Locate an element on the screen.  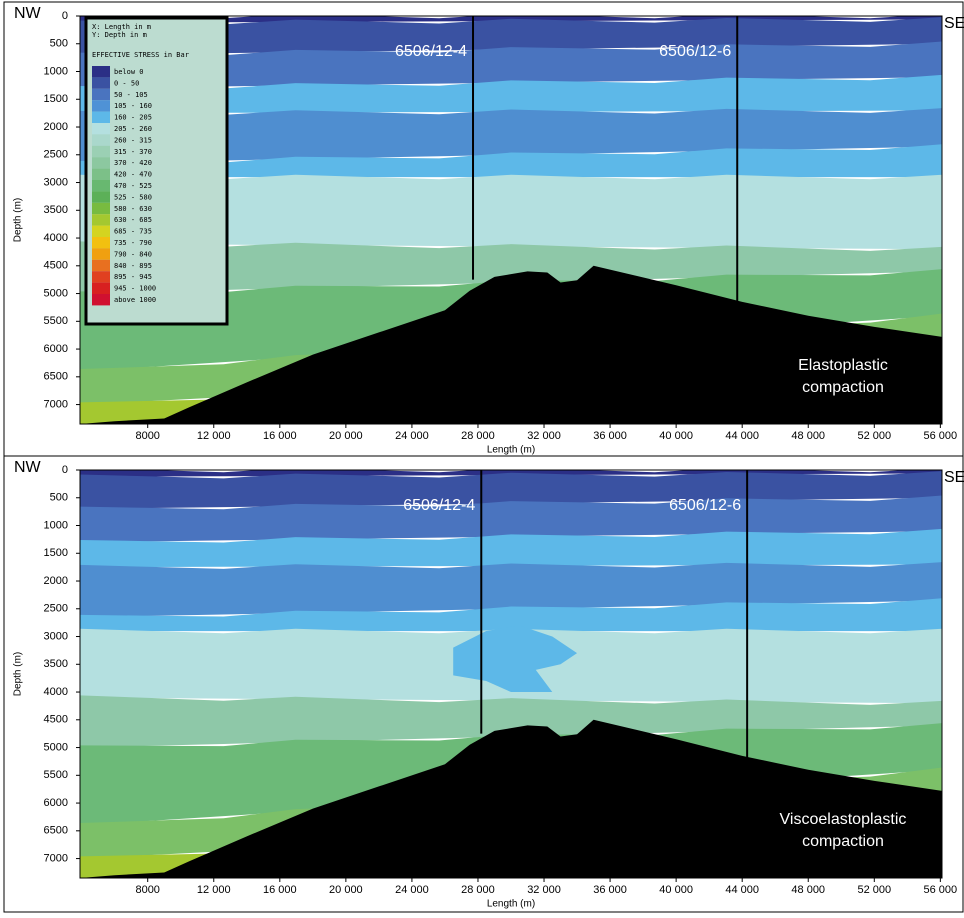
legend-entry: 525 - 580 is located at coordinates (133, 197).